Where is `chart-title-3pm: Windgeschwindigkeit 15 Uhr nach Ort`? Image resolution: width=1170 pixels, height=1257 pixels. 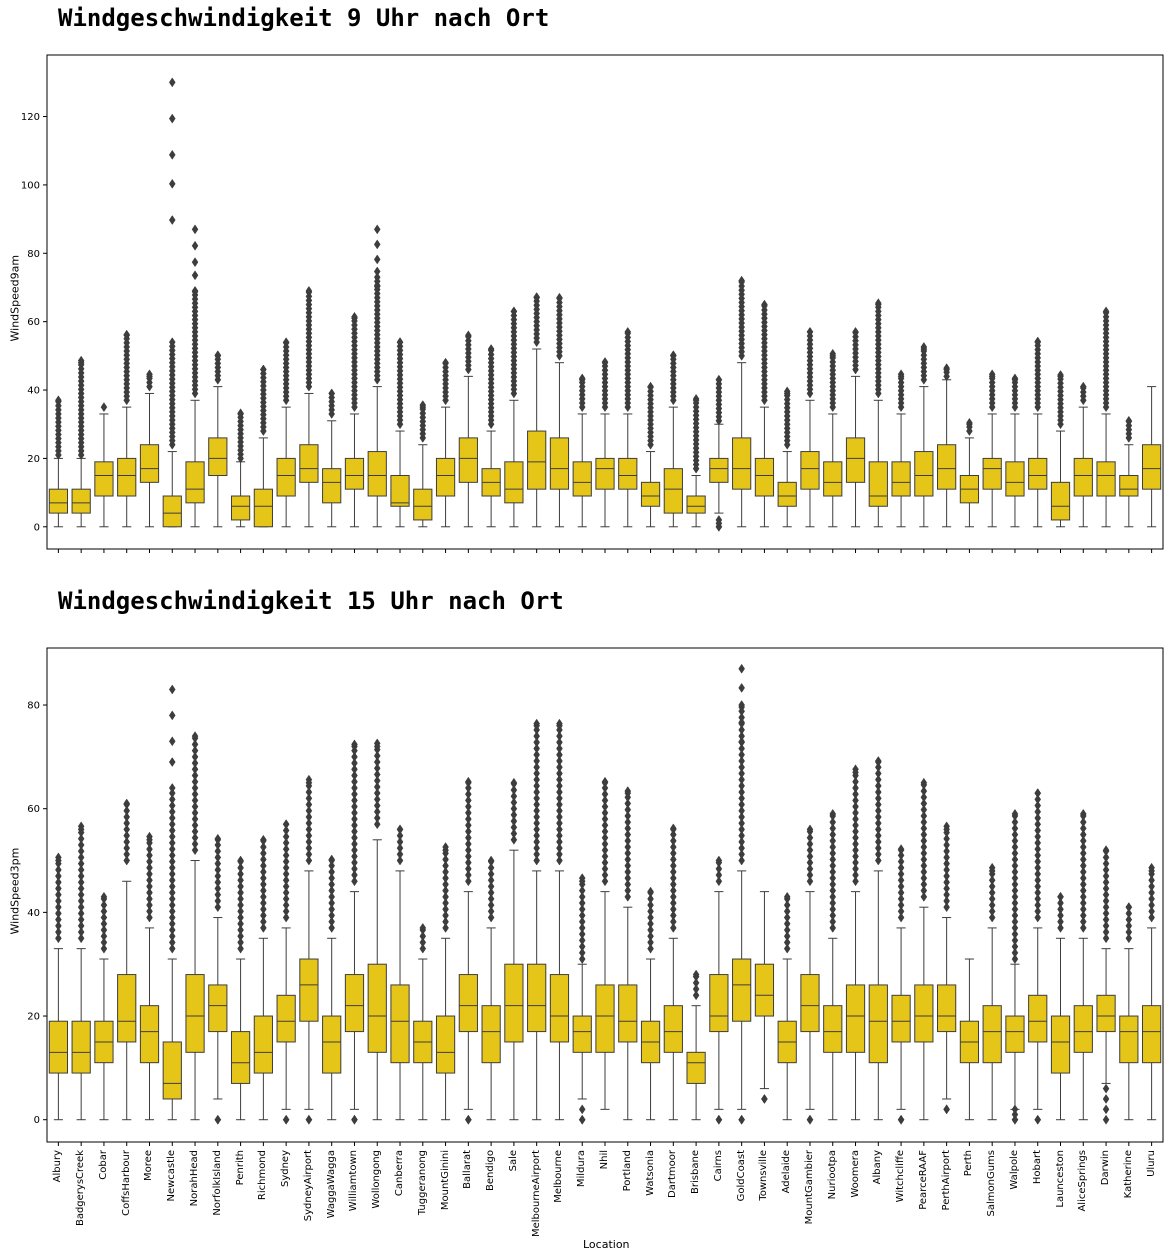
chart-title-3pm: Windgeschwindigkeit 15 Uhr nach Ort is located at coordinates (311, 601).